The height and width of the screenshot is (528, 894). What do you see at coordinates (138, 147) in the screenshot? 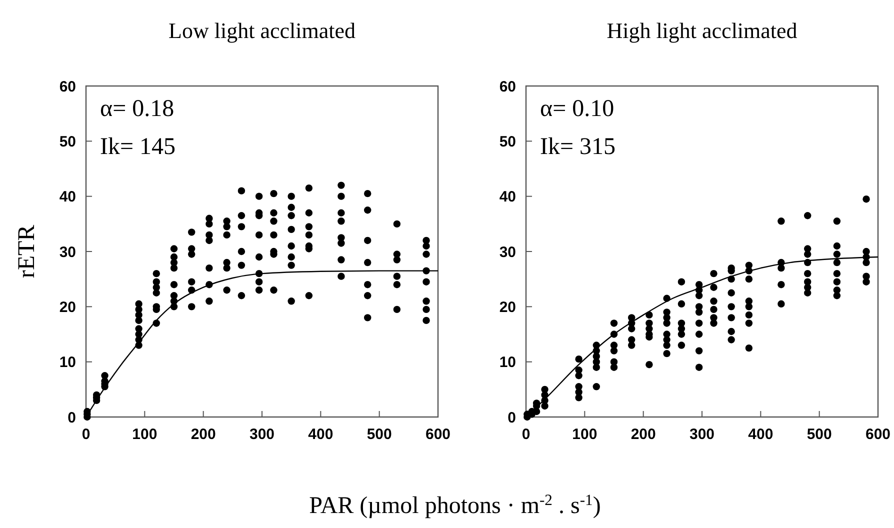
I see `annotation: Ik= 145` at bounding box center [138, 147].